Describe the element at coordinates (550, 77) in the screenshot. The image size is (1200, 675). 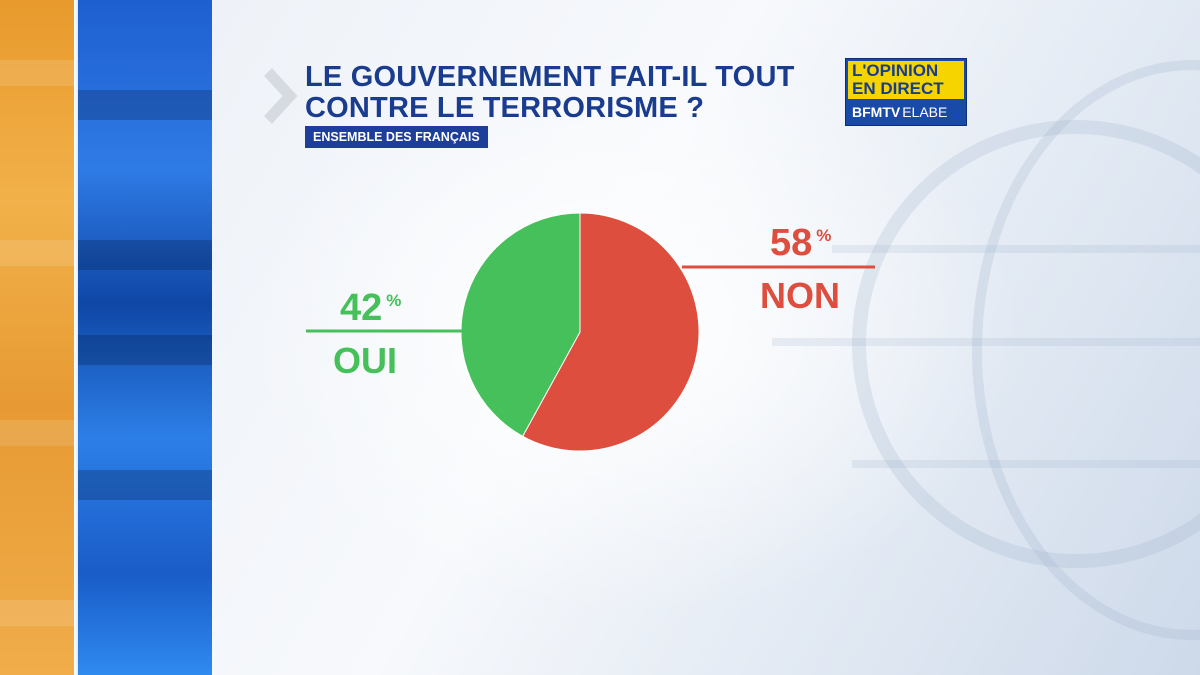
I see `title-line-1: LE GOUVERNEMENT FAIT-IL TOUT` at that location.